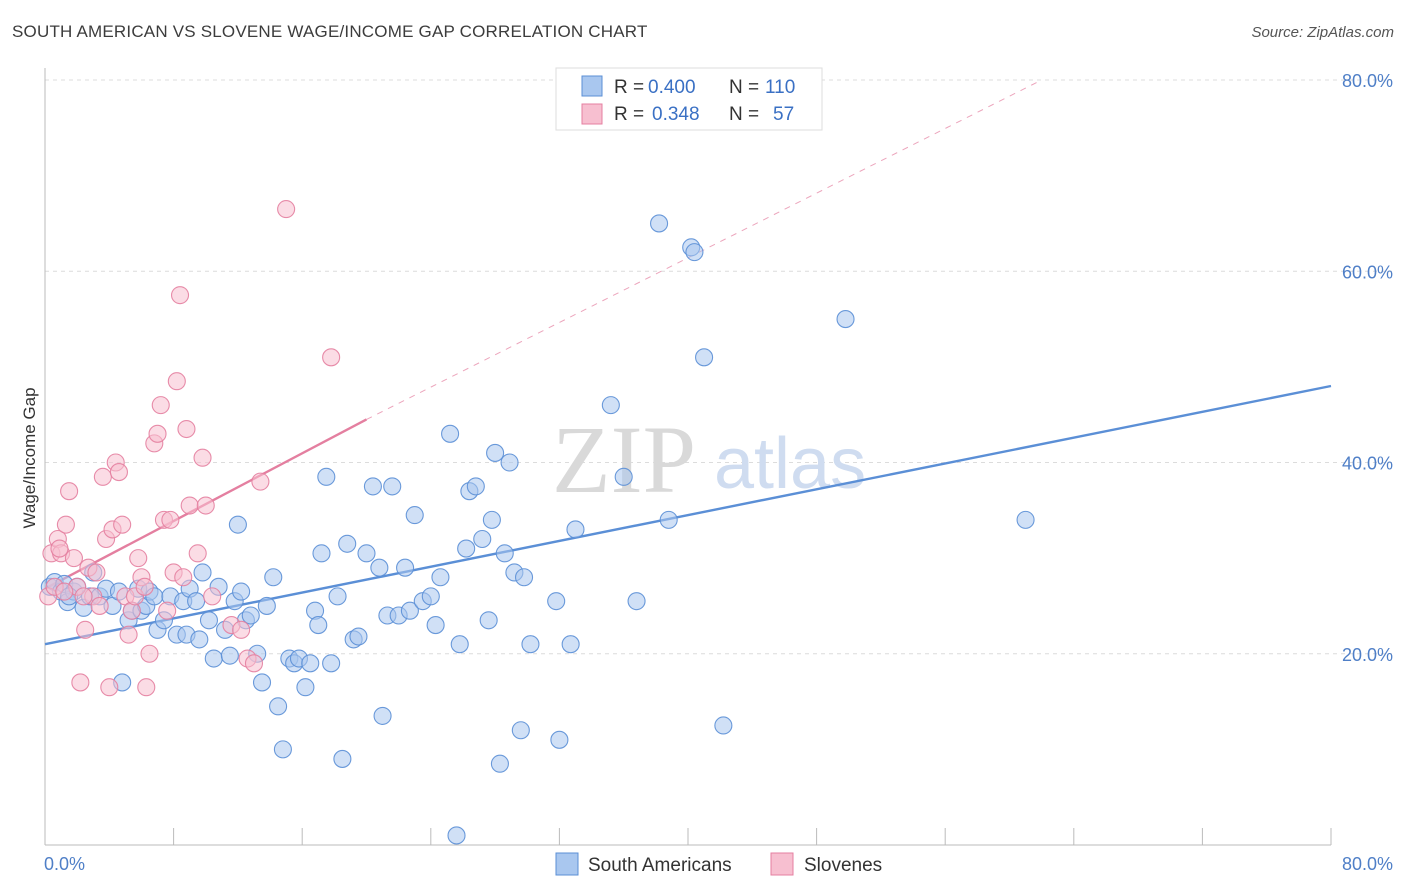 Image resolution: width=1406 pixels, height=892 pixels. I want to click on bottom-legend: South Americans Slovenes, so click(718, 864).